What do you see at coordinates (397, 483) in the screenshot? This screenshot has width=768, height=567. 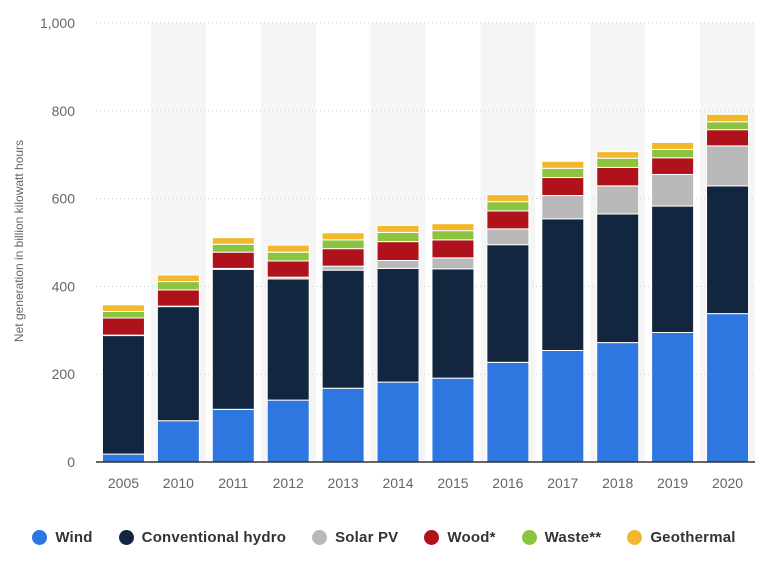 I see `x-tick-label: 2014` at bounding box center [397, 483].